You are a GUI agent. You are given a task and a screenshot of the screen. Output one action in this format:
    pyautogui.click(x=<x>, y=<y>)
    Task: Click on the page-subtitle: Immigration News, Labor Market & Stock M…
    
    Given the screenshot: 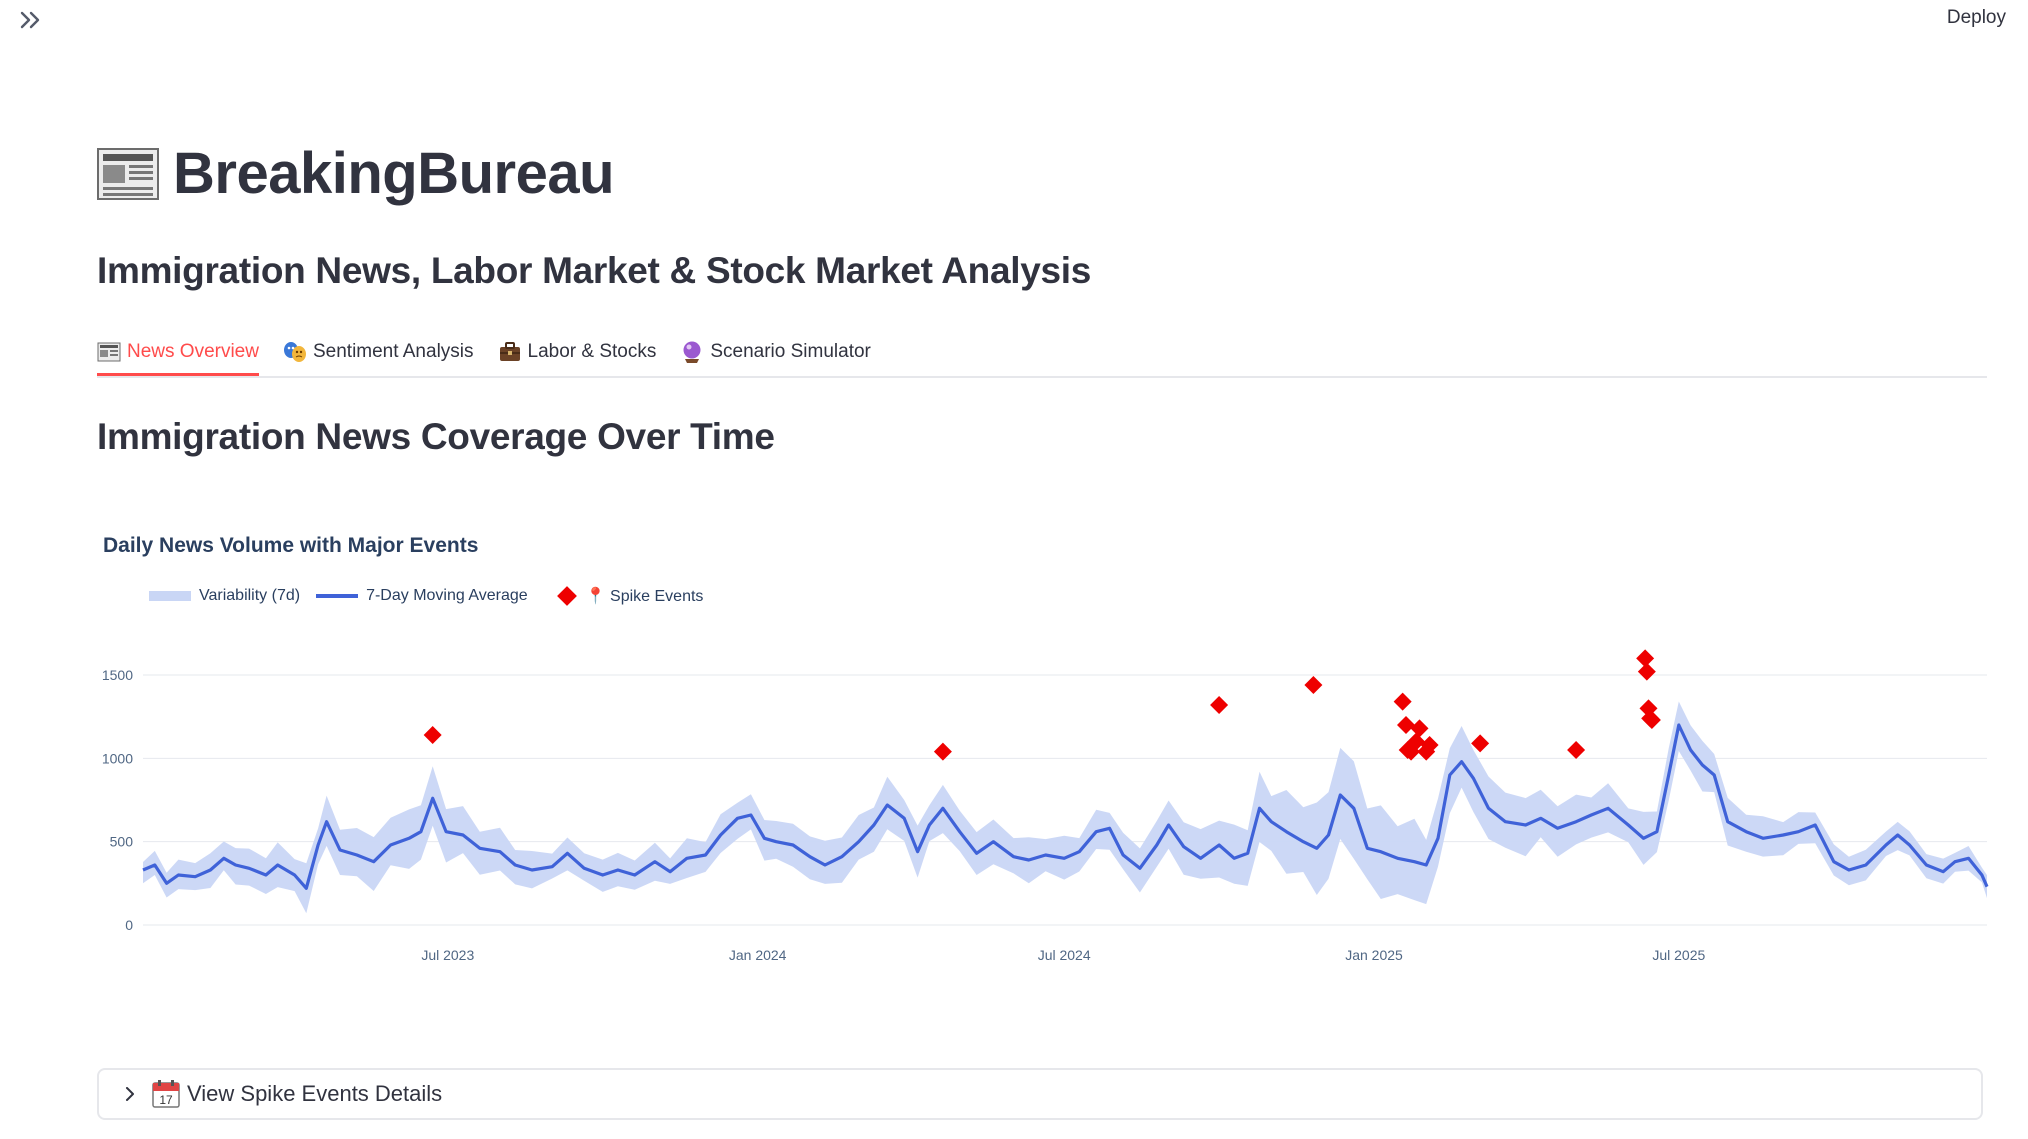 What is the action you would take?
    pyautogui.click(x=594, y=270)
    